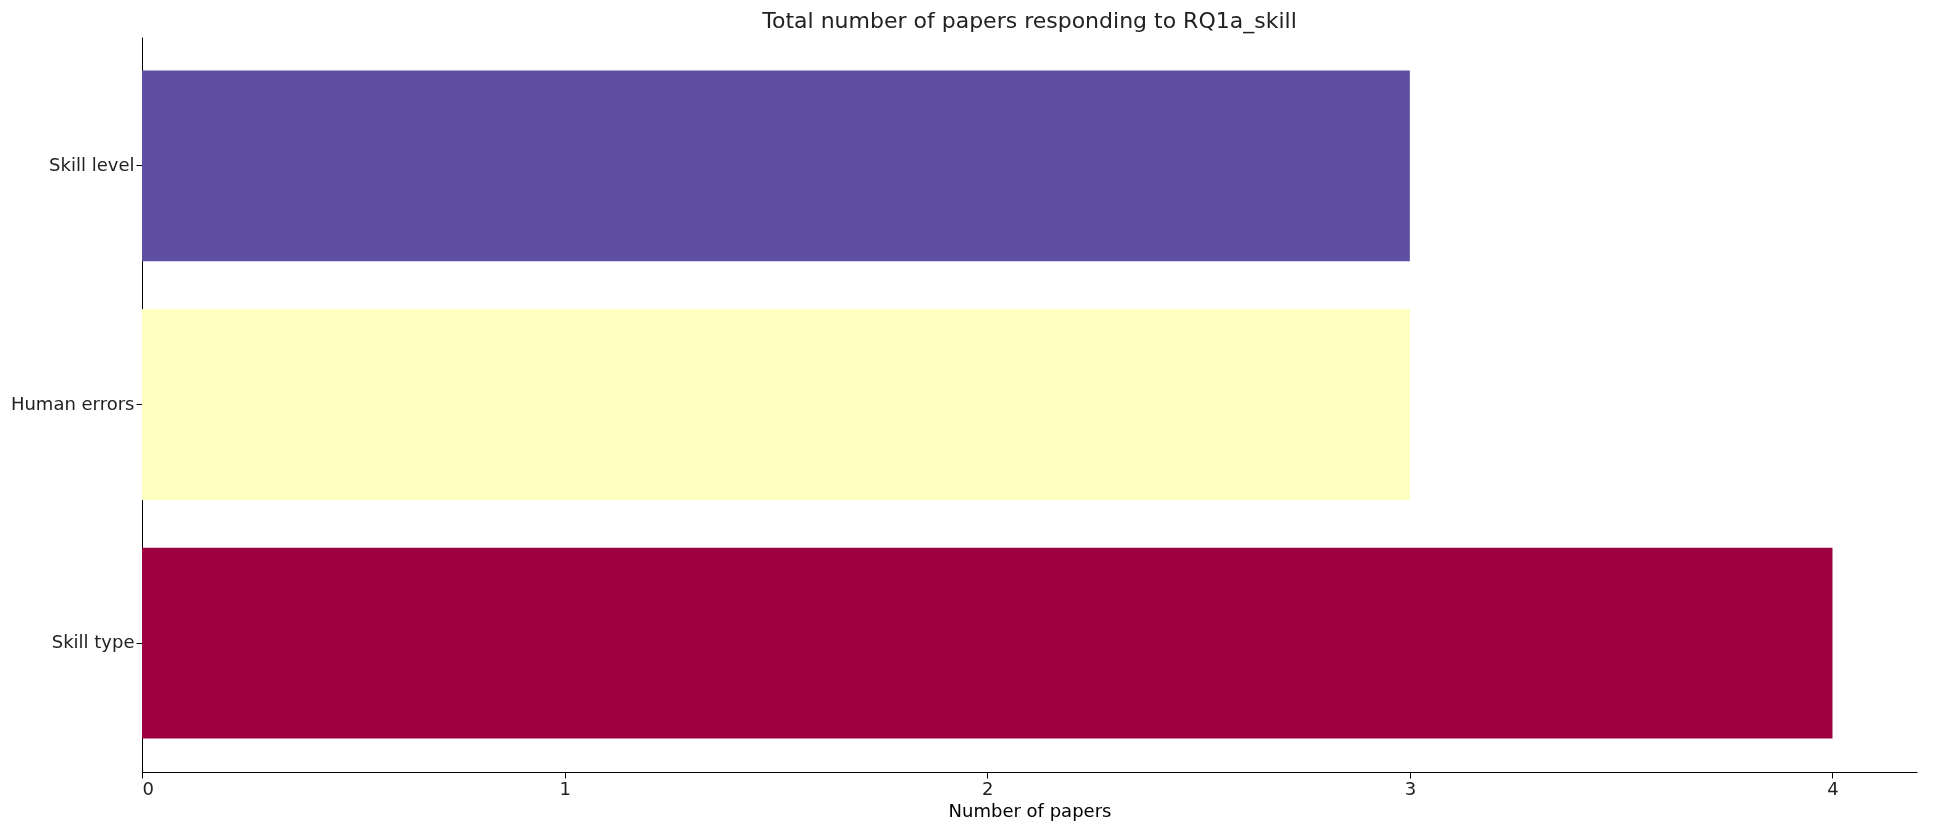  What do you see at coordinates (72, 403) in the screenshot?
I see `y-tick-label: Human errors` at bounding box center [72, 403].